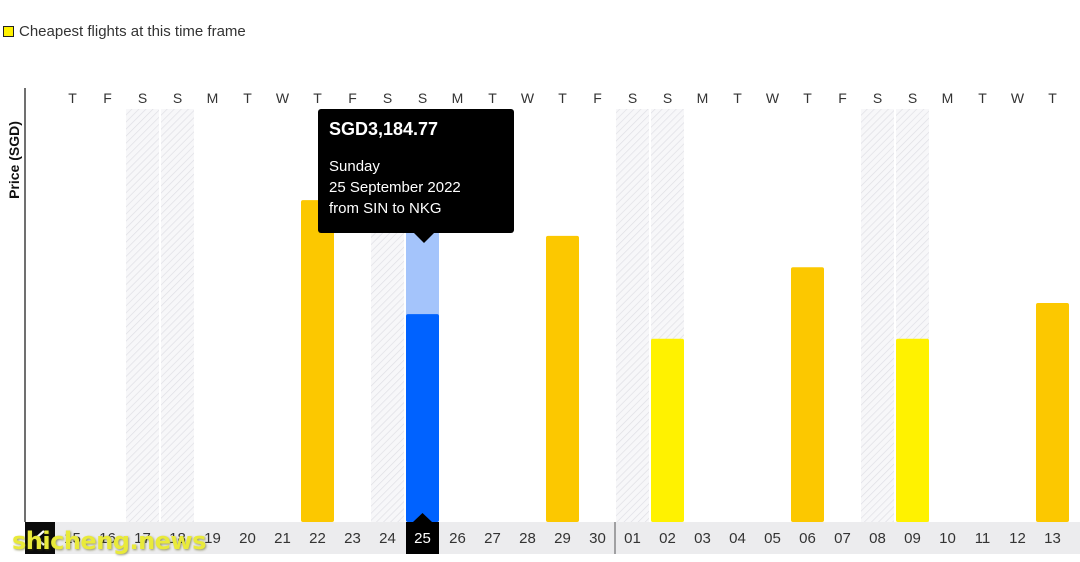 The width and height of the screenshot is (1080, 562). Describe the element at coordinates (983, 538) in the screenshot. I see `date-tick-label: 11` at that location.